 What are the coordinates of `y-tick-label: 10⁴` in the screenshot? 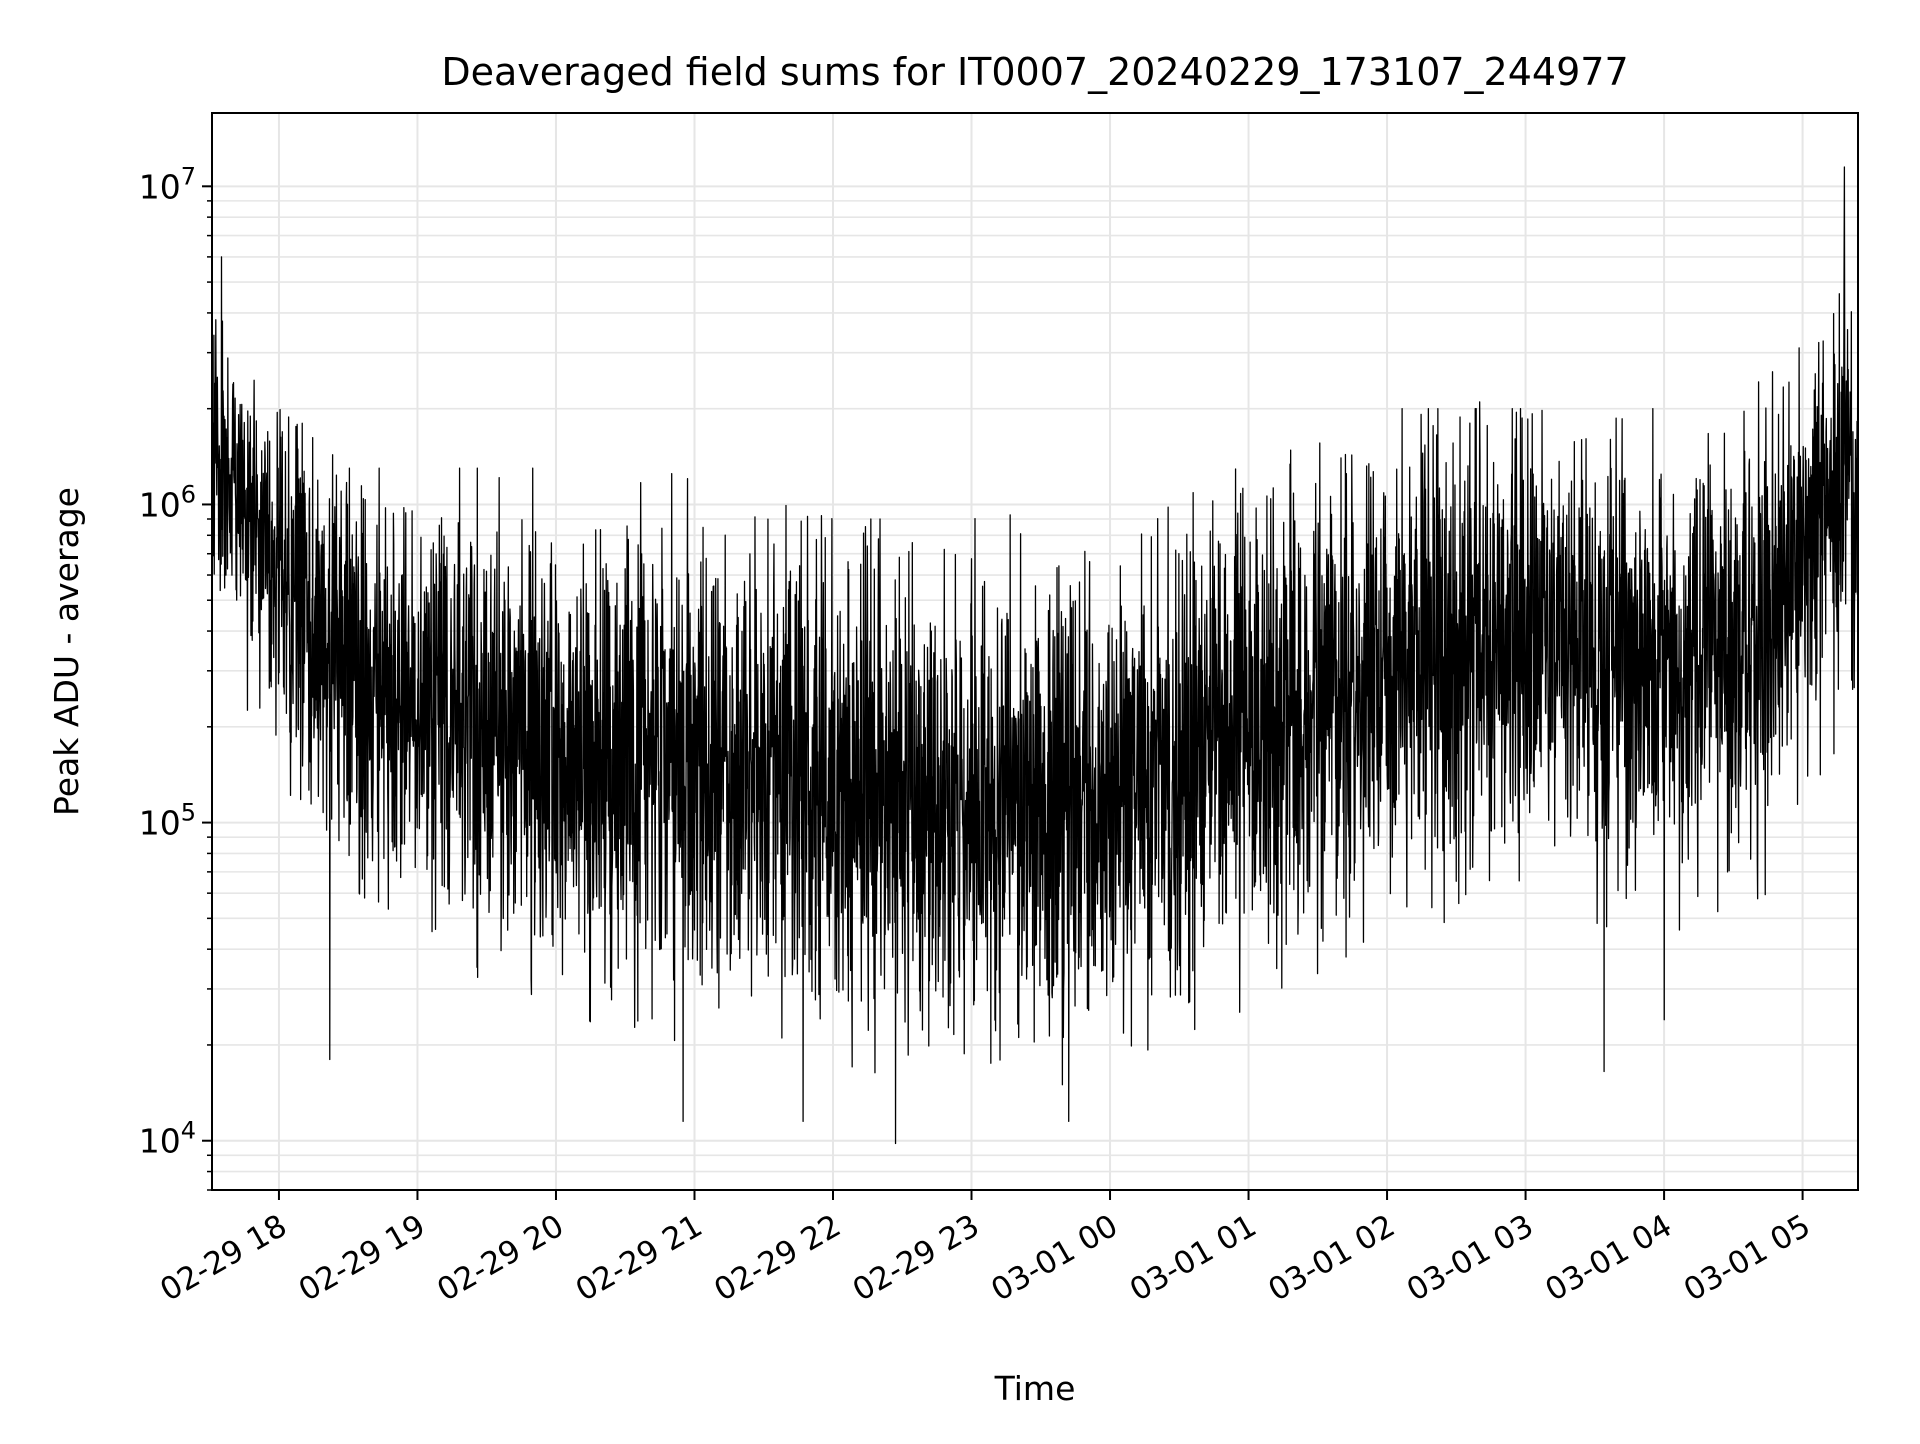 It's located at (167, 1139).